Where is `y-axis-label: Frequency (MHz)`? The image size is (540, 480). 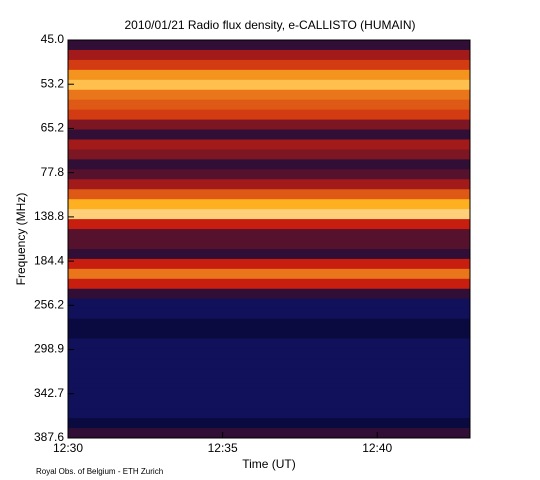 y-axis-label: Frequency (MHz) is located at coordinates (21, 239).